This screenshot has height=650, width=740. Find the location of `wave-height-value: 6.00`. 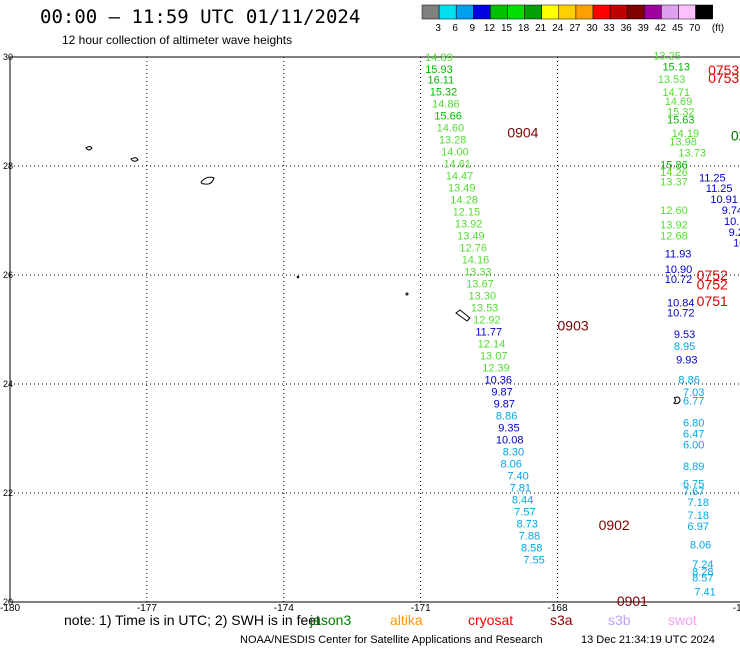

wave-height-value: 6.00 is located at coordinates (693, 445).